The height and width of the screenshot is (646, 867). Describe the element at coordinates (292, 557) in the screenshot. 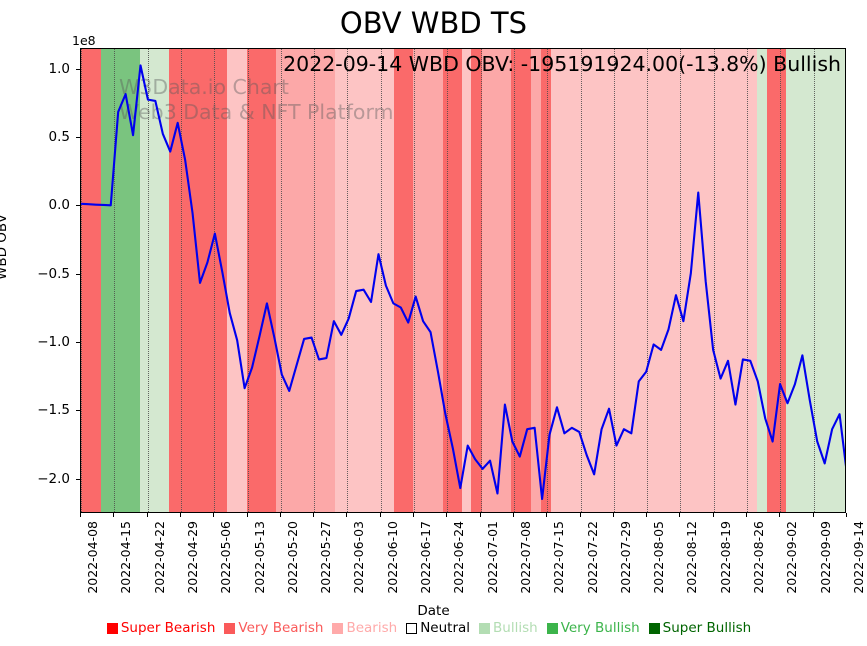

I see `x-tick-label: 2022-05-20` at that location.